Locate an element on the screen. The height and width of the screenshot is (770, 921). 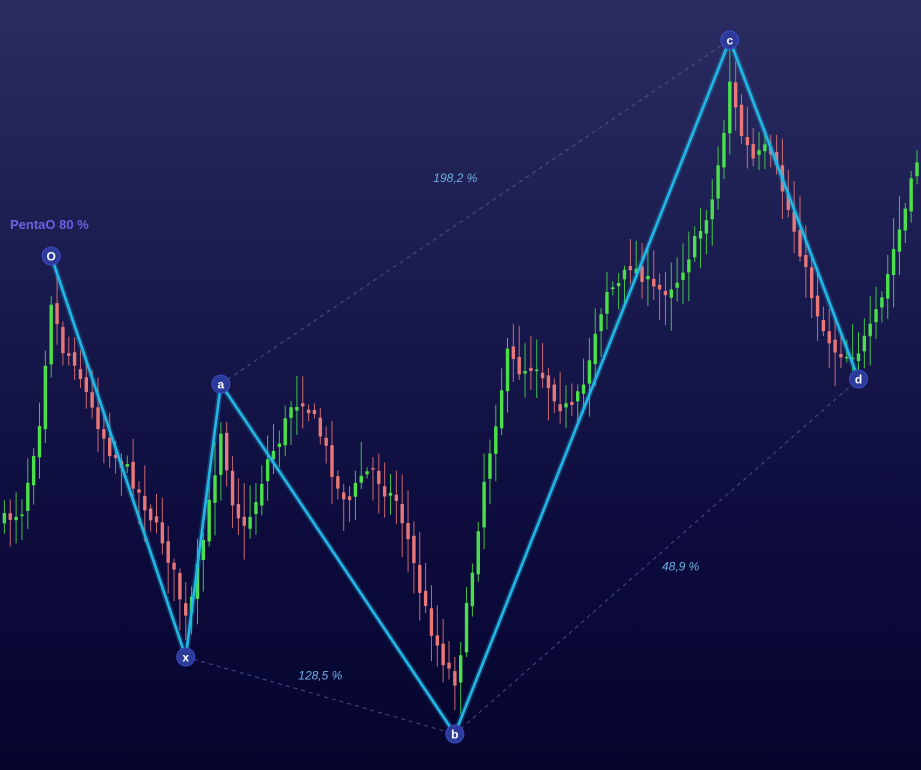
pattern-point-d: d is located at coordinates (858, 379).